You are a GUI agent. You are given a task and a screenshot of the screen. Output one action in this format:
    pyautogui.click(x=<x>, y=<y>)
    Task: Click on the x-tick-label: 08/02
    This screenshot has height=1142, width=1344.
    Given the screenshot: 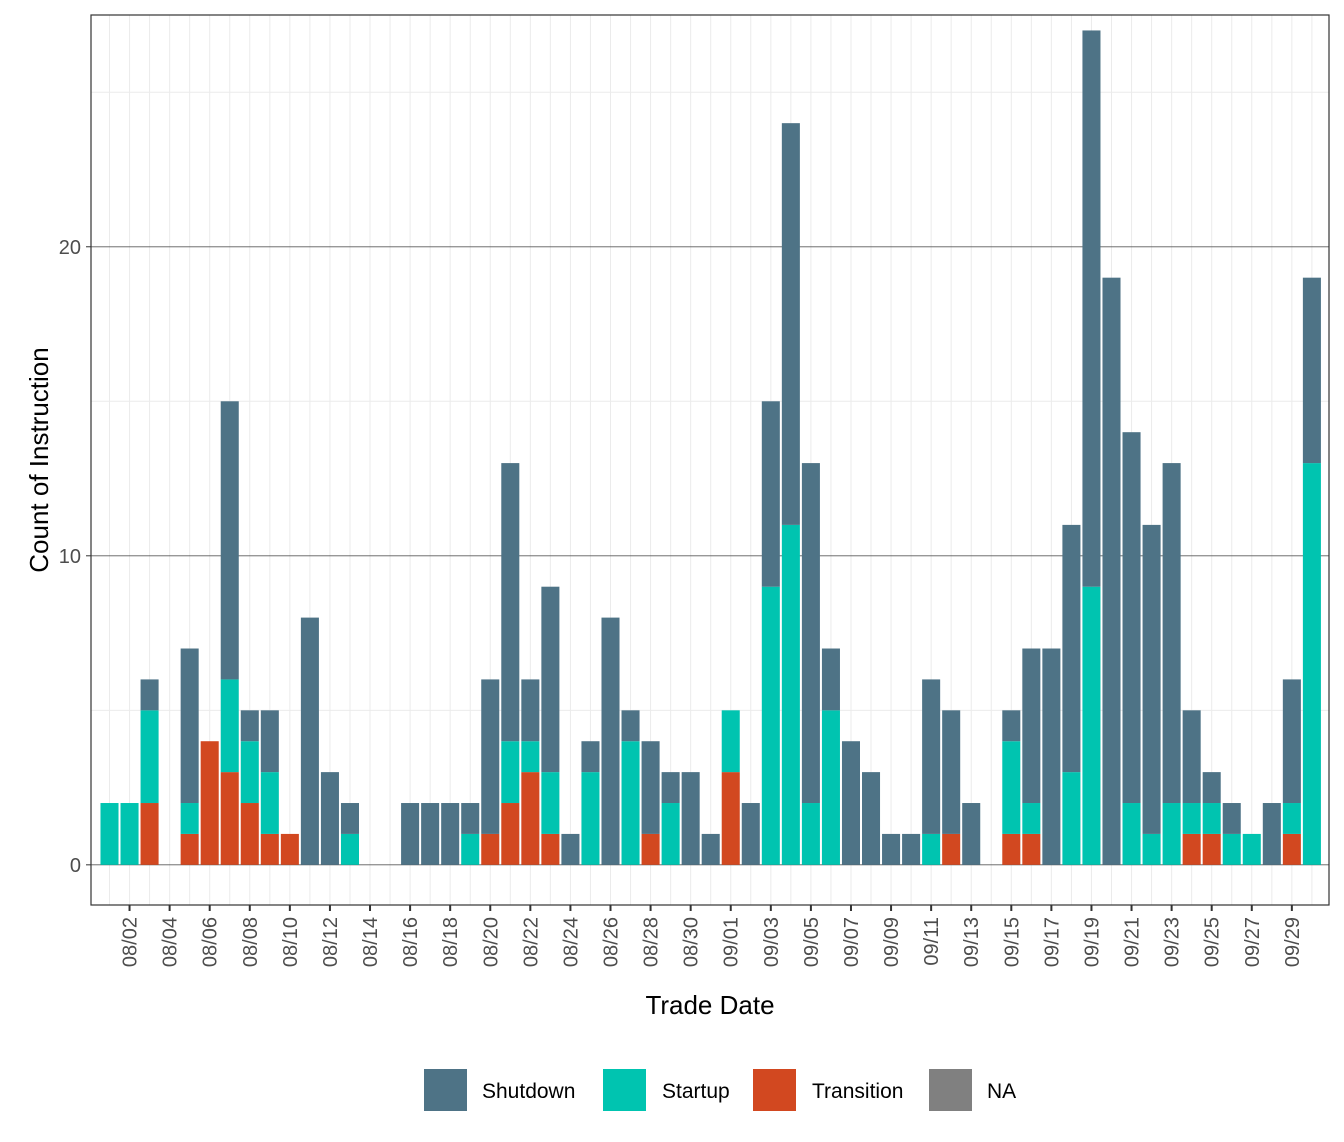 What is the action you would take?
    pyautogui.click(x=131, y=942)
    